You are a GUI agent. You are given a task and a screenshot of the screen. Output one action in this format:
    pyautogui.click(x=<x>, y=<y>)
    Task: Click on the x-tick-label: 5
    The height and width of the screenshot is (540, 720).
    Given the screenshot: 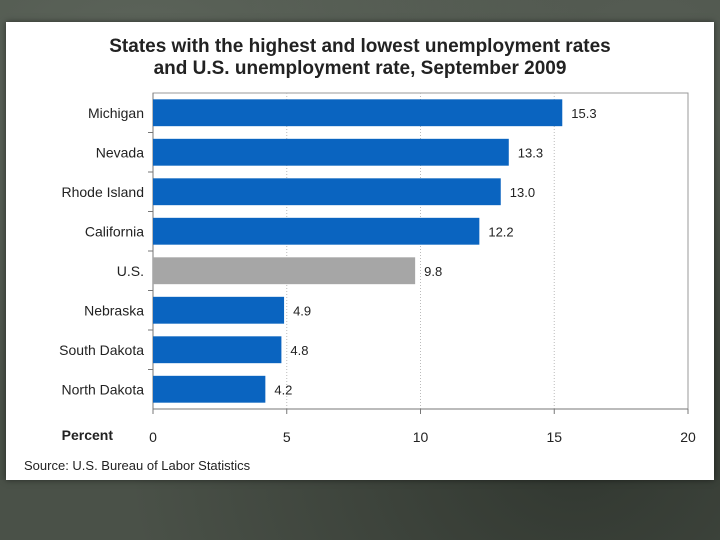 What is the action you would take?
    pyautogui.click(x=287, y=437)
    